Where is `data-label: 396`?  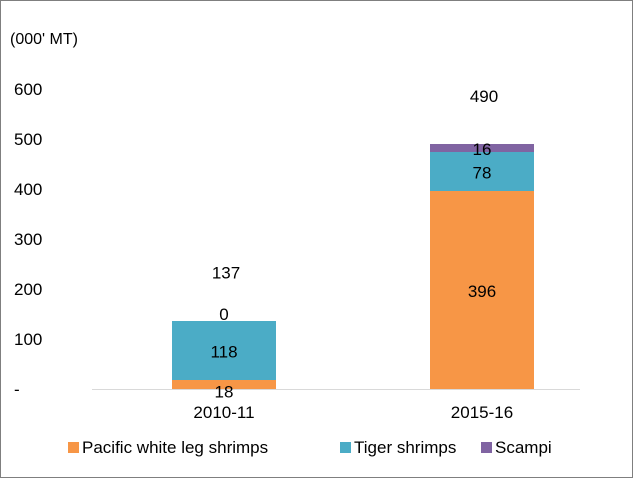
data-label: 396 is located at coordinates (482, 291).